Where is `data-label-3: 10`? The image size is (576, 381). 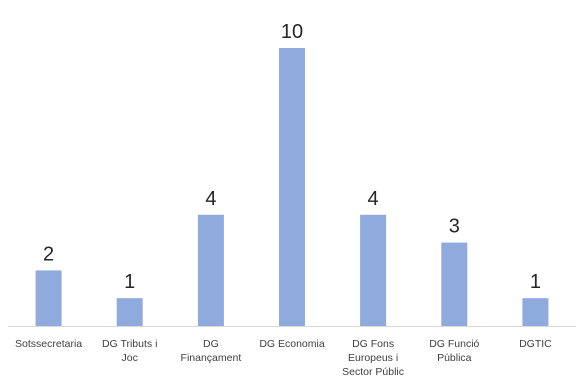
data-label-3: 10 is located at coordinates (292, 32).